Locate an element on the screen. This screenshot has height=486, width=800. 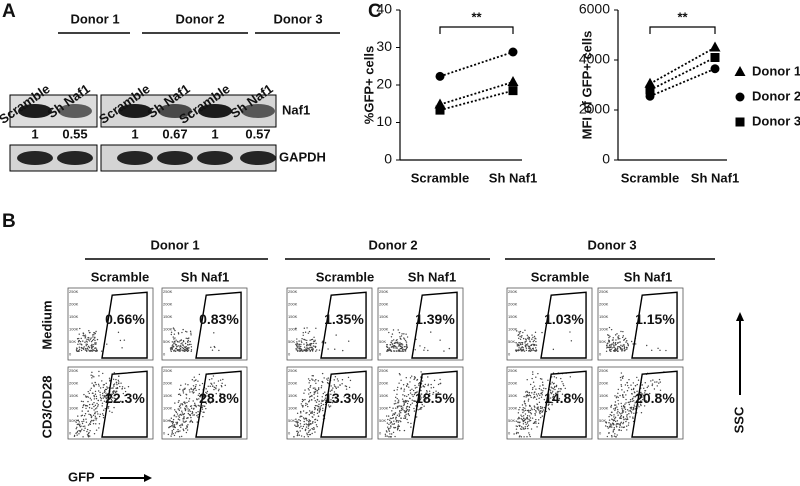
y-tick-label: 40 is located at coordinates (384, 9).